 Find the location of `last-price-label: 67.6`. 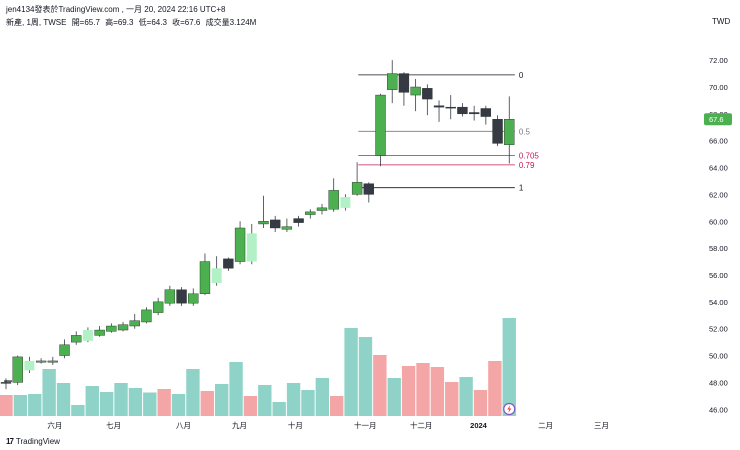

last-price-label: 67.6 is located at coordinates (716, 119).